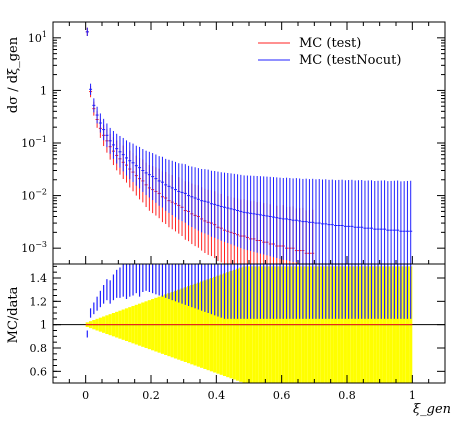 The image size is (461, 422). What do you see at coordinates (13, 74) in the screenshot?
I see `main-y-axis-label: dσ / dξ_gen` at bounding box center [13, 74].